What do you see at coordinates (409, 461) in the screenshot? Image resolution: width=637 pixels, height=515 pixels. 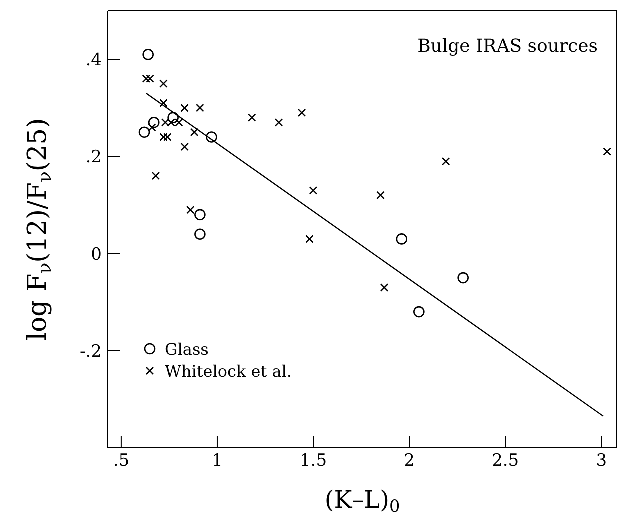 I see `x-tick-label: 2` at bounding box center [409, 461].